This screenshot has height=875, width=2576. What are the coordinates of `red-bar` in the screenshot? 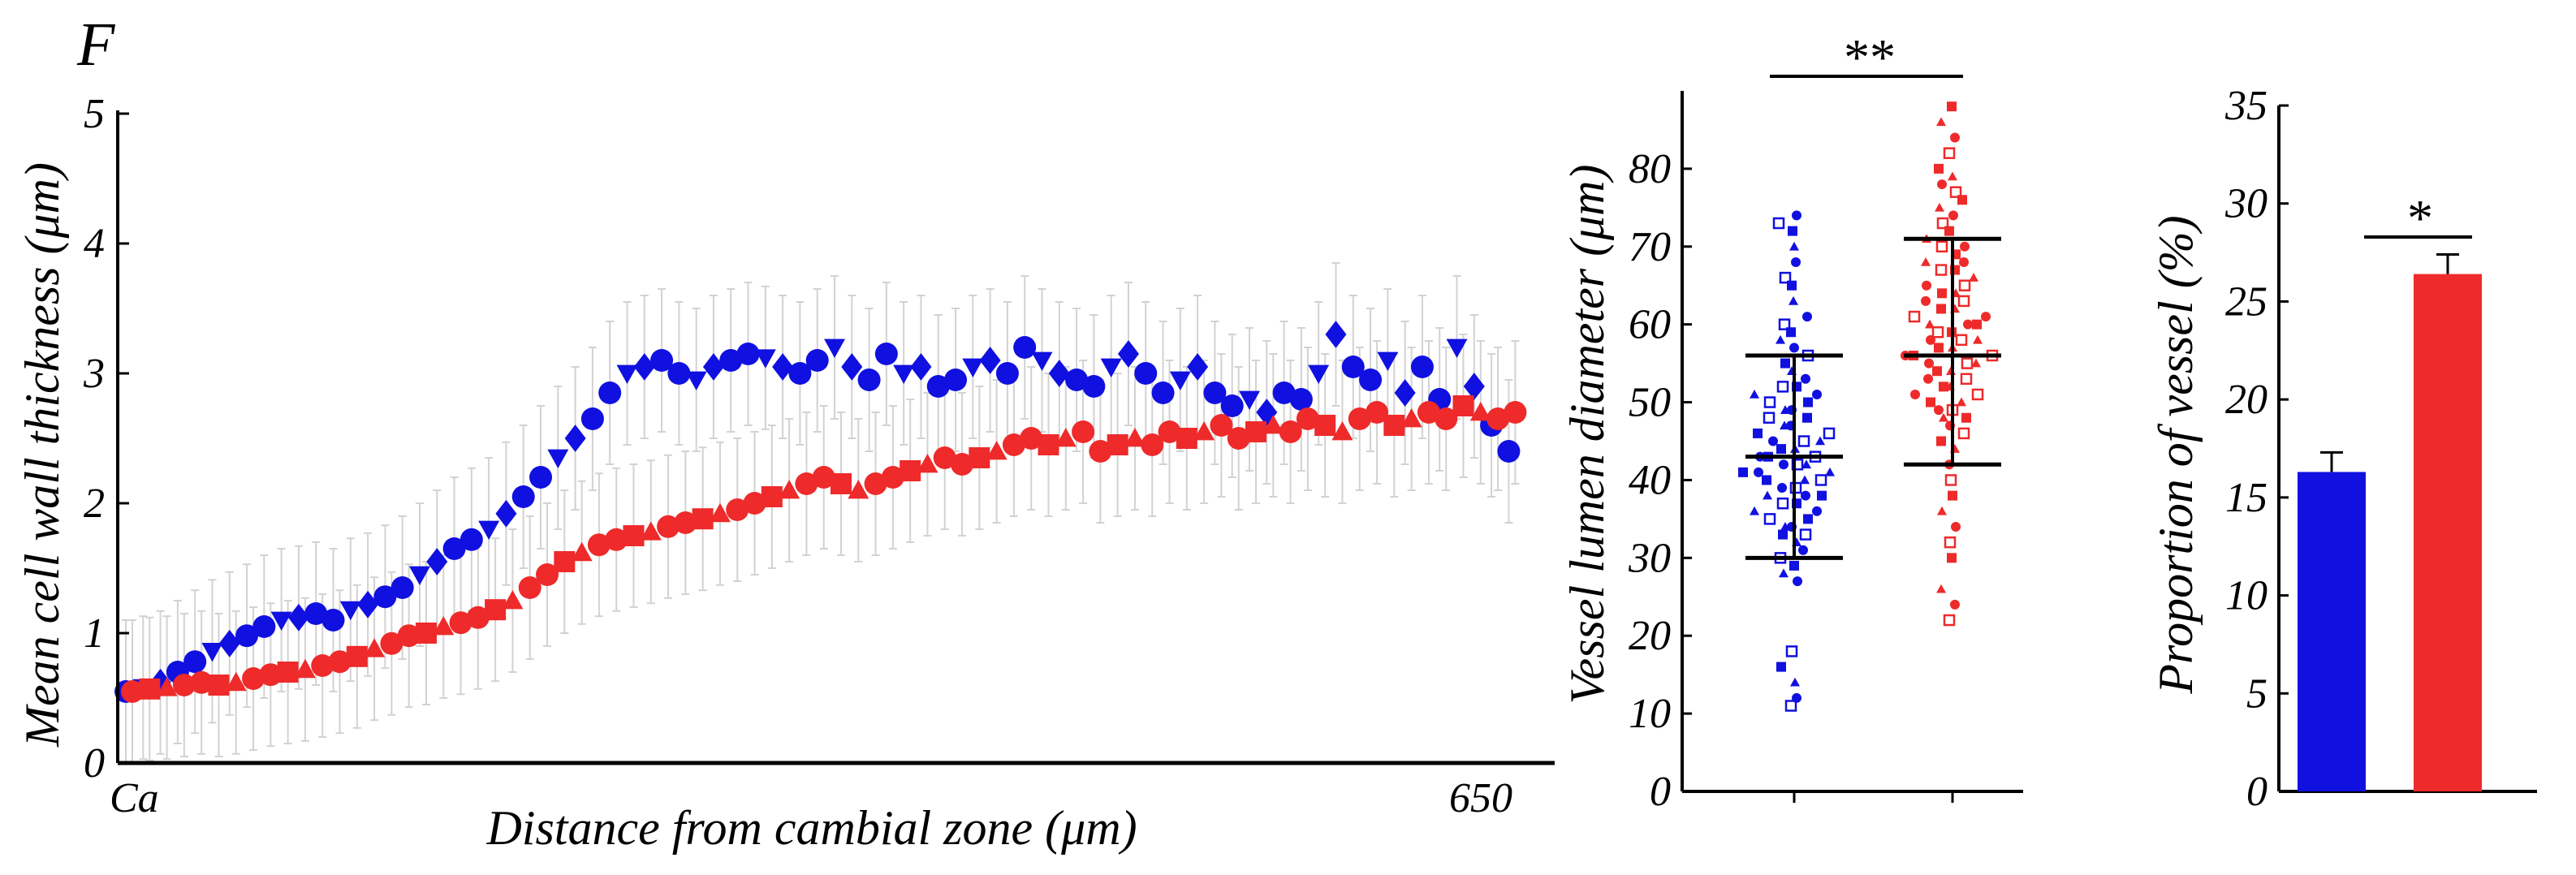 It's located at (2448, 533).